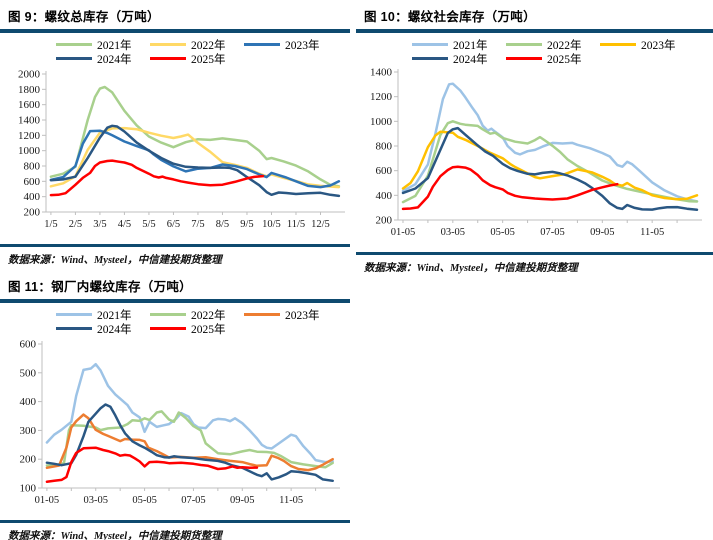 This screenshot has height=540, width=713. I want to click on figure-9-title: 图 9：螺纹总库存（万吨）, so click(84, 17).